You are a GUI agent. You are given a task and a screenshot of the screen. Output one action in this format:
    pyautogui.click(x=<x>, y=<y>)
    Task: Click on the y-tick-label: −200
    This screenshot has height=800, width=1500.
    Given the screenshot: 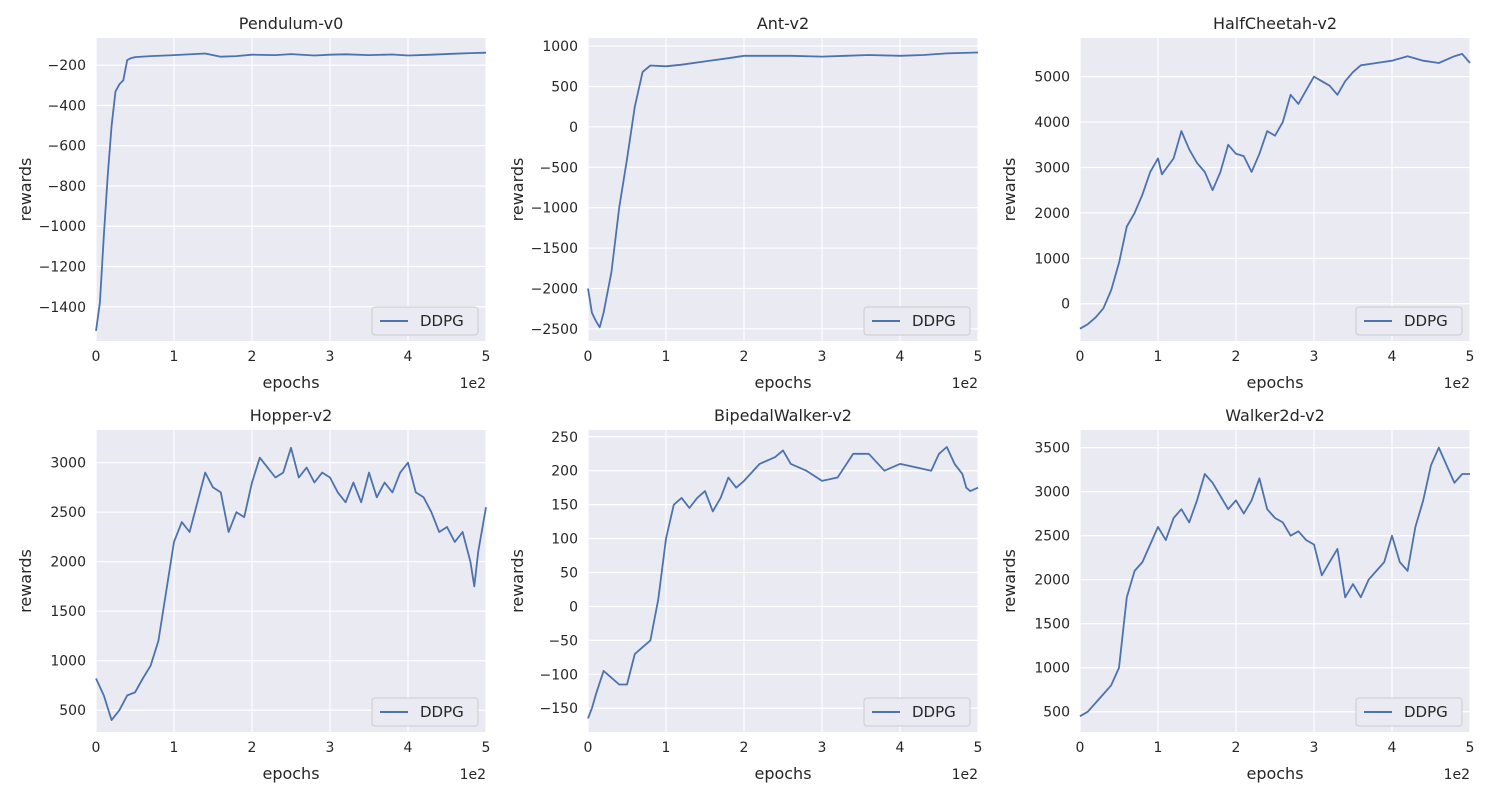 What is the action you would take?
    pyautogui.click(x=67, y=66)
    